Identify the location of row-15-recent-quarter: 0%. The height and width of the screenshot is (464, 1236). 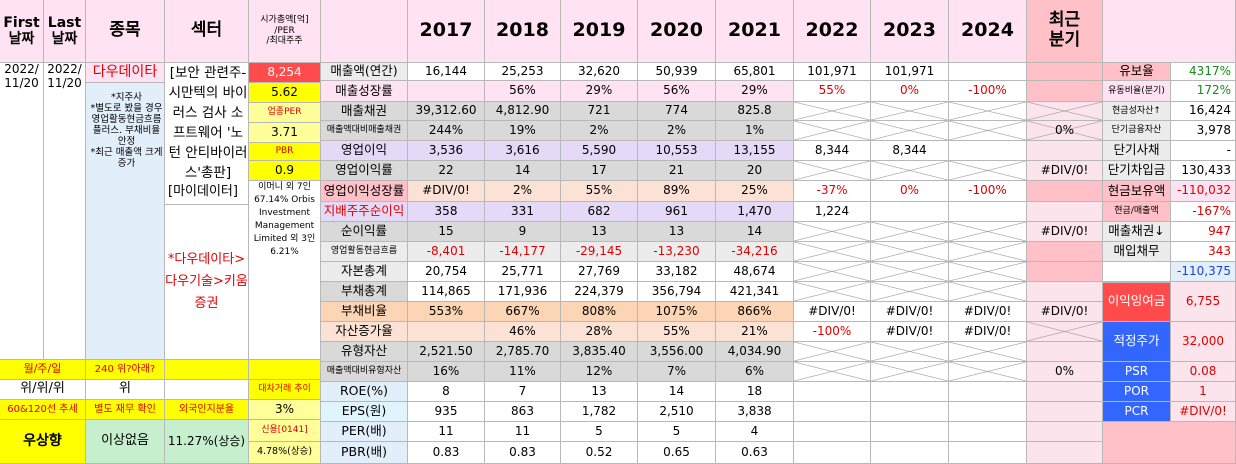
(1065, 372).